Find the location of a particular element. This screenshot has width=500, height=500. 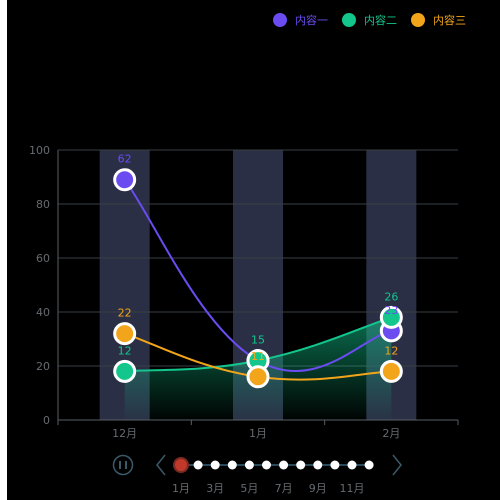

series-3-data-label-1: 22 is located at coordinates (125, 313).